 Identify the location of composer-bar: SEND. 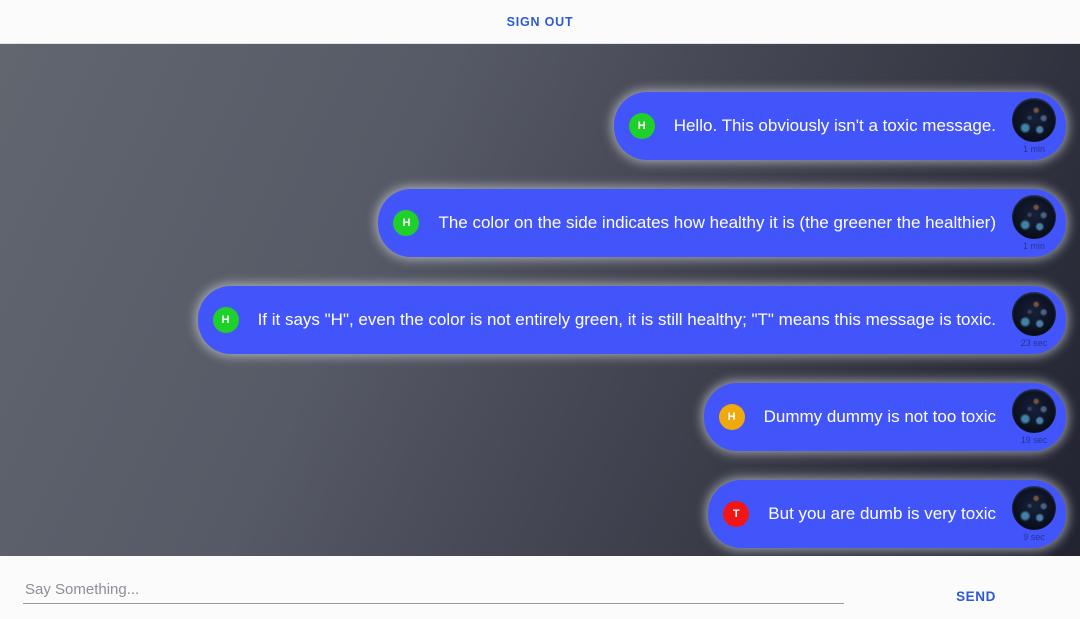
(540, 587).